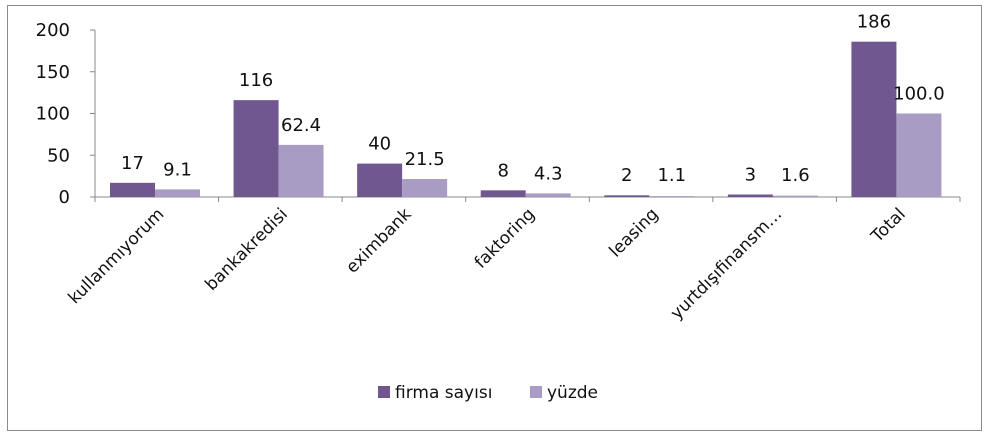 Image resolution: width=992 pixels, height=441 pixels. I want to click on data-label: 40, so click(379, 144).